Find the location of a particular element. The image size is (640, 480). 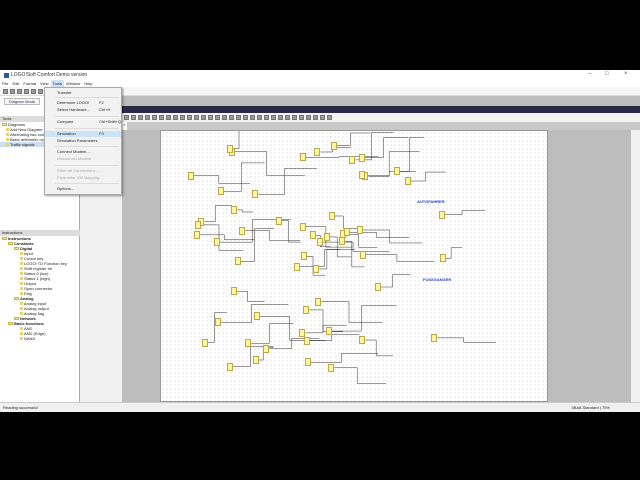

menu-view: View is located at coordinates (44, 83).